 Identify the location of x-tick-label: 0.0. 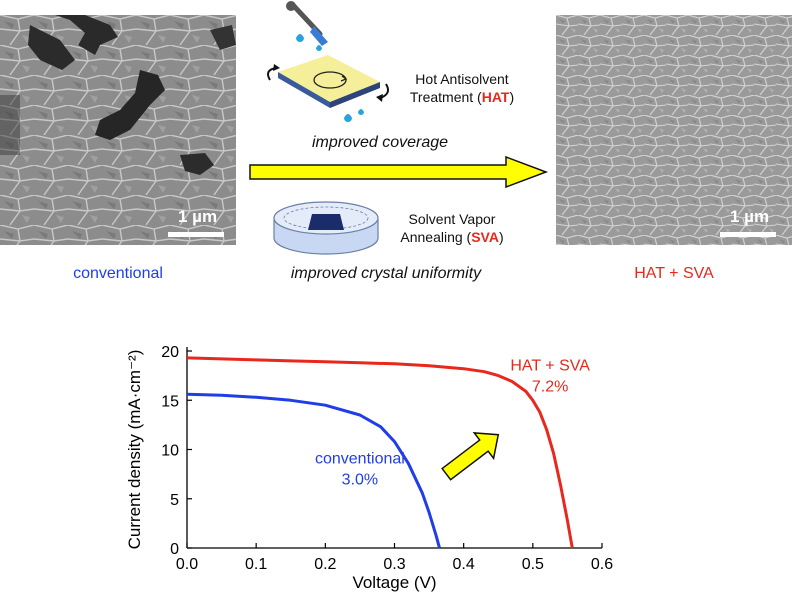
(187, 564).